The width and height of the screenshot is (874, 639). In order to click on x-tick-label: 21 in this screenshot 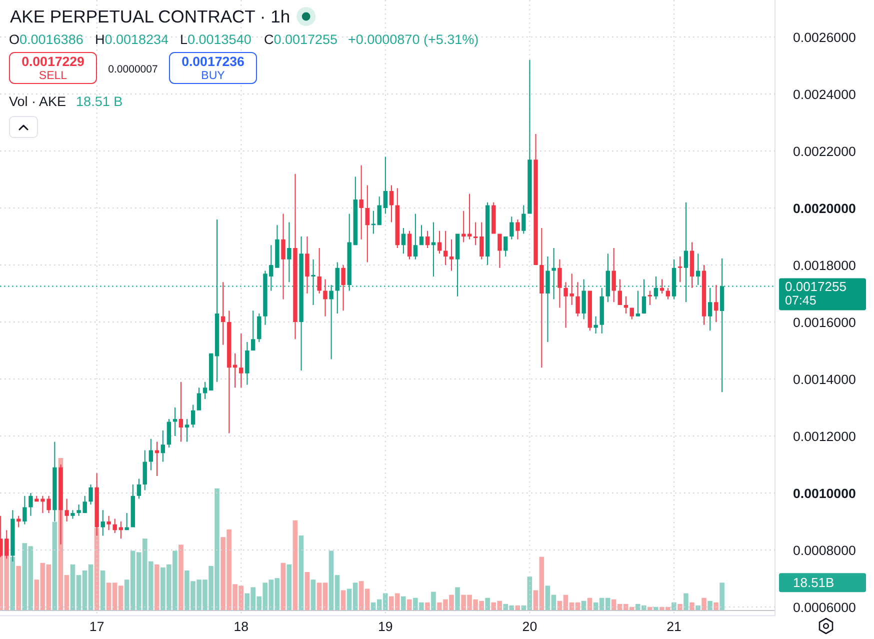, I will do `click(674, 626)`.